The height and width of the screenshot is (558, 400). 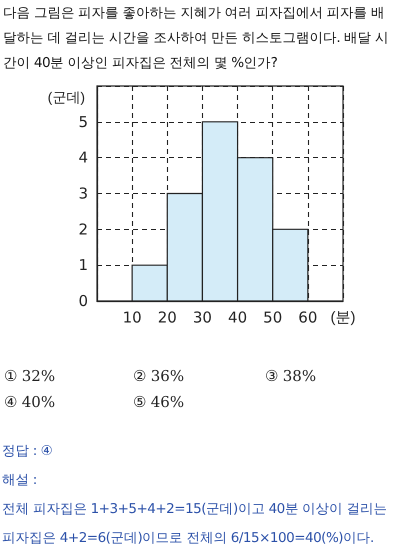 I want to click on x-tick-label: 20, so click(x=167, y=317).